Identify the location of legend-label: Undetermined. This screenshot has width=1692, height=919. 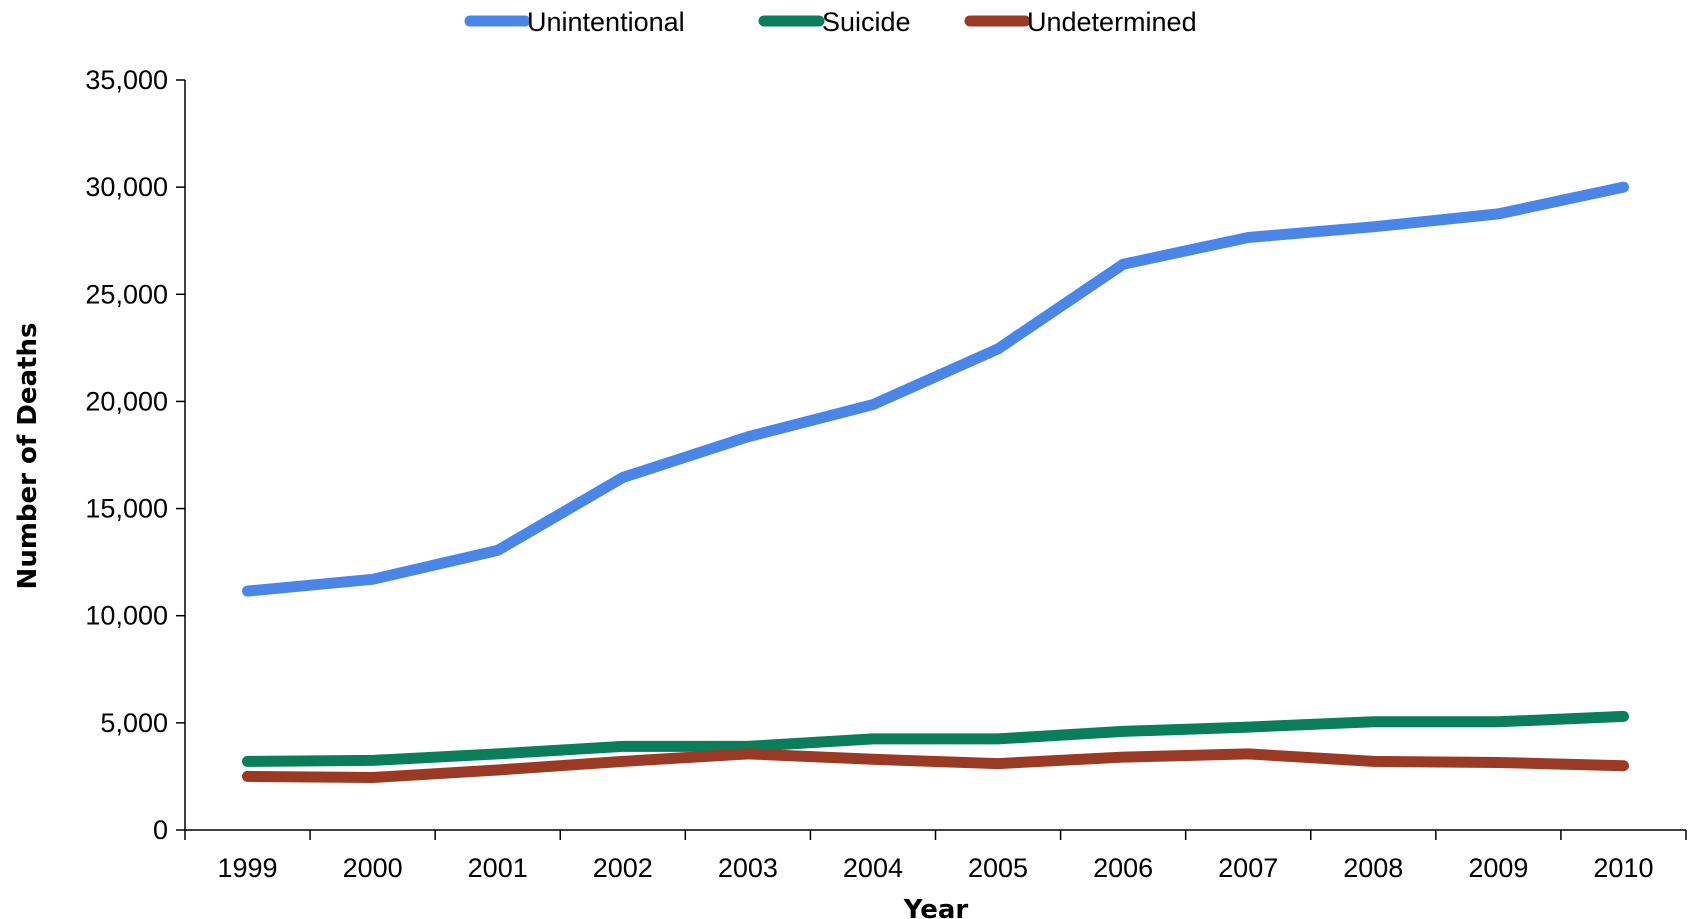
(1112, 22).